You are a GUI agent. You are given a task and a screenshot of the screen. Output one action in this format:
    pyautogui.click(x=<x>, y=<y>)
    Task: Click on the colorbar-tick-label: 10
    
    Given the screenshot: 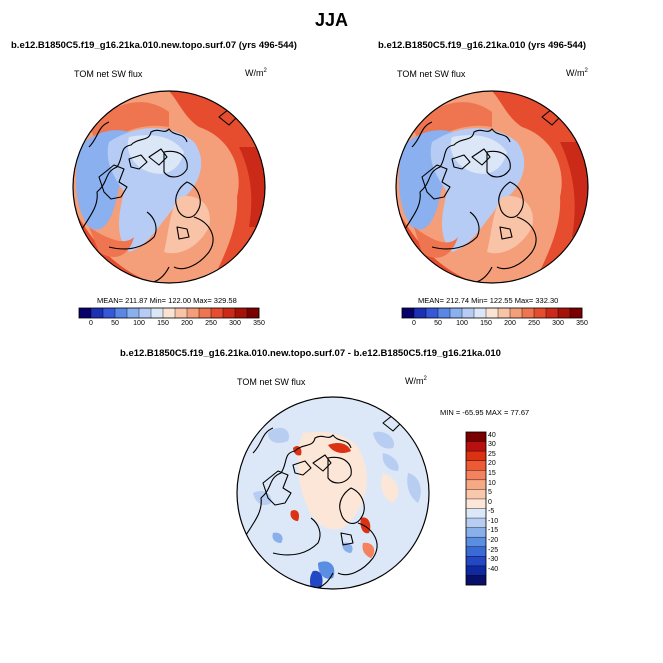 What is the action you would take?
    pyautogui.click(x=492, y=483)
    